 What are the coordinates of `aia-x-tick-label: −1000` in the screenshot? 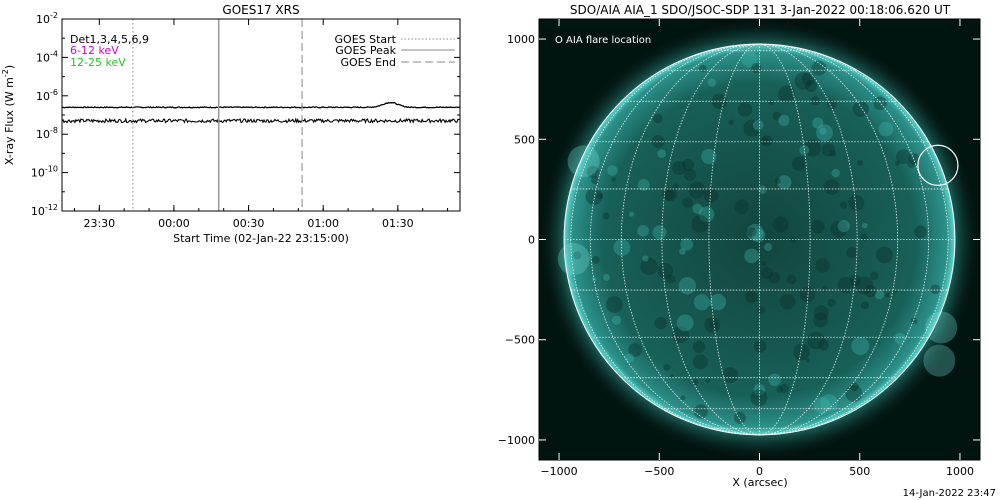 It's located at (558, 471).